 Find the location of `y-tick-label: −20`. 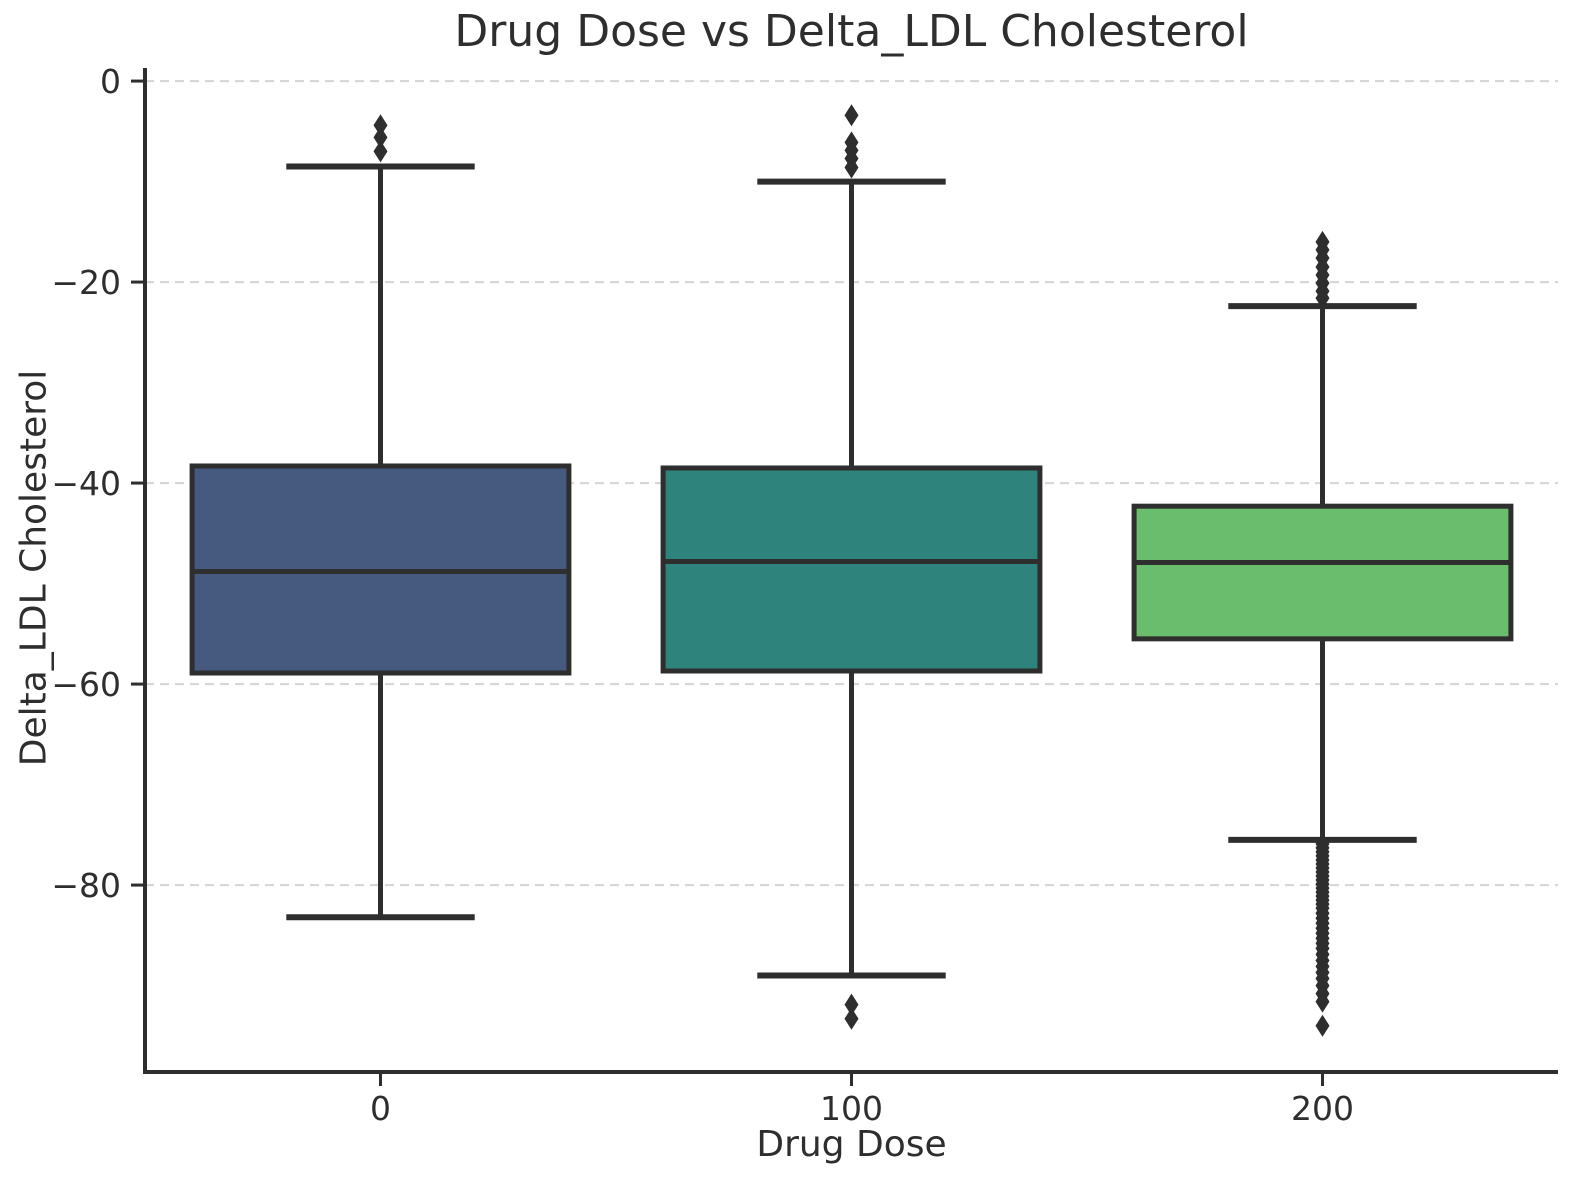

y-tick-label: −20 is located at coordinates (86, 282).